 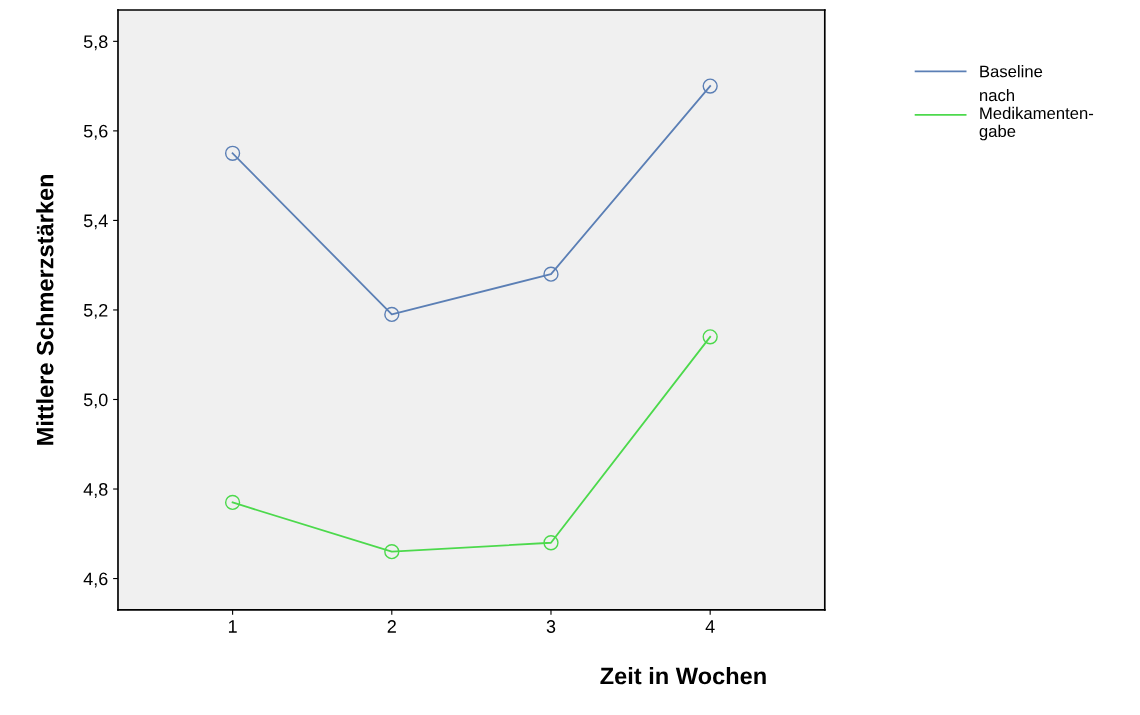 What do you see at coordinates (95, 132) in the screenshot?
I see `y-tick-label: 5,6` at bounding box center [95, 132].